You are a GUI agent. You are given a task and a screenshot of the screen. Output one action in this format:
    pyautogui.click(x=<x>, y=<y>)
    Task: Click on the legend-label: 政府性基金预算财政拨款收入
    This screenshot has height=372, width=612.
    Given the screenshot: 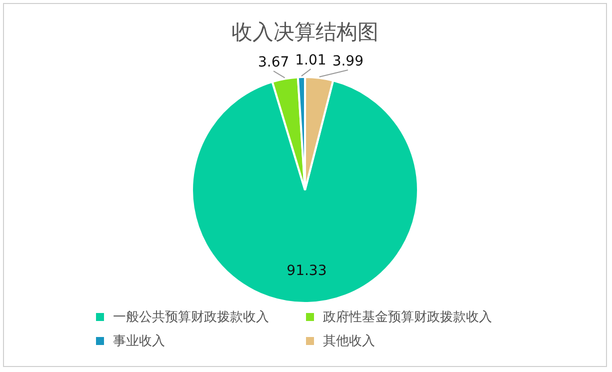 What is the action you would take?
    pyautogui.click(x=407, y=317)
    